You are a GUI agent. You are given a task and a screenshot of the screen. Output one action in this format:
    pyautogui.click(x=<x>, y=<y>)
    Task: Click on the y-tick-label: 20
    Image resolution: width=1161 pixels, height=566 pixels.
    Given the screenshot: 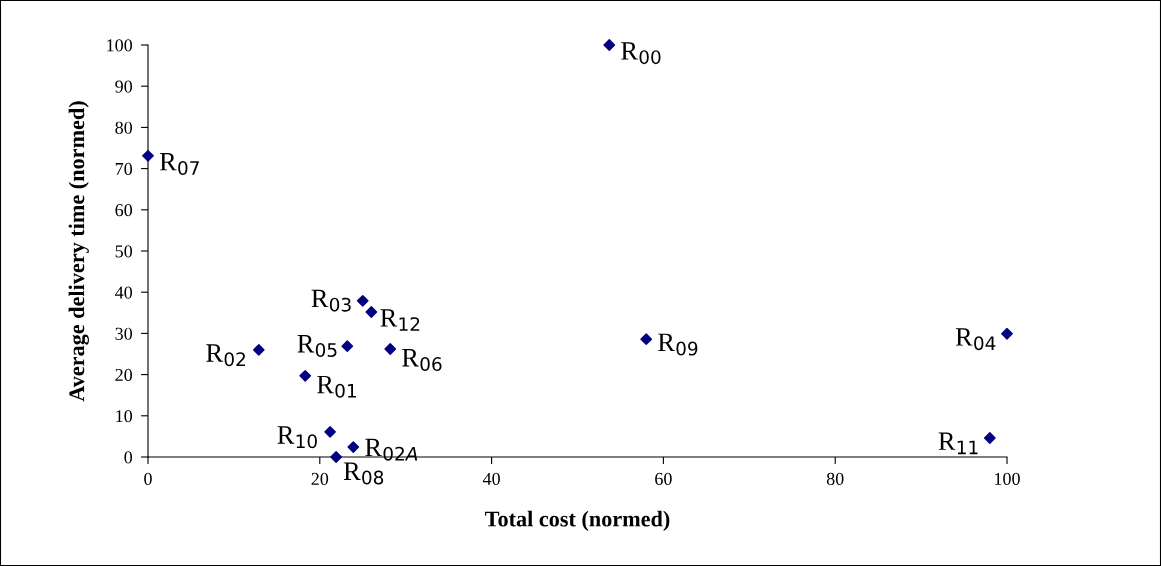 What is the action you would take?
    pyautogui.click(x=124, y=375)
    